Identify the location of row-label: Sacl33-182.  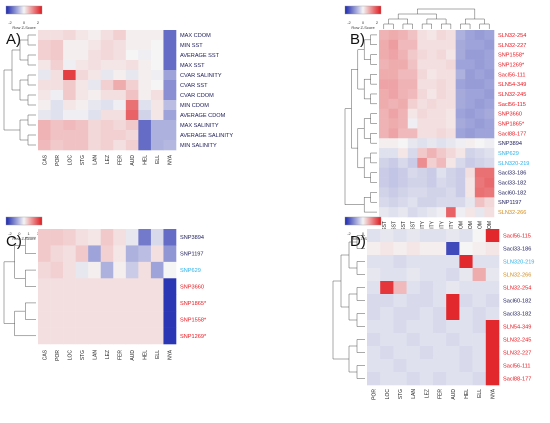
(517, 315).